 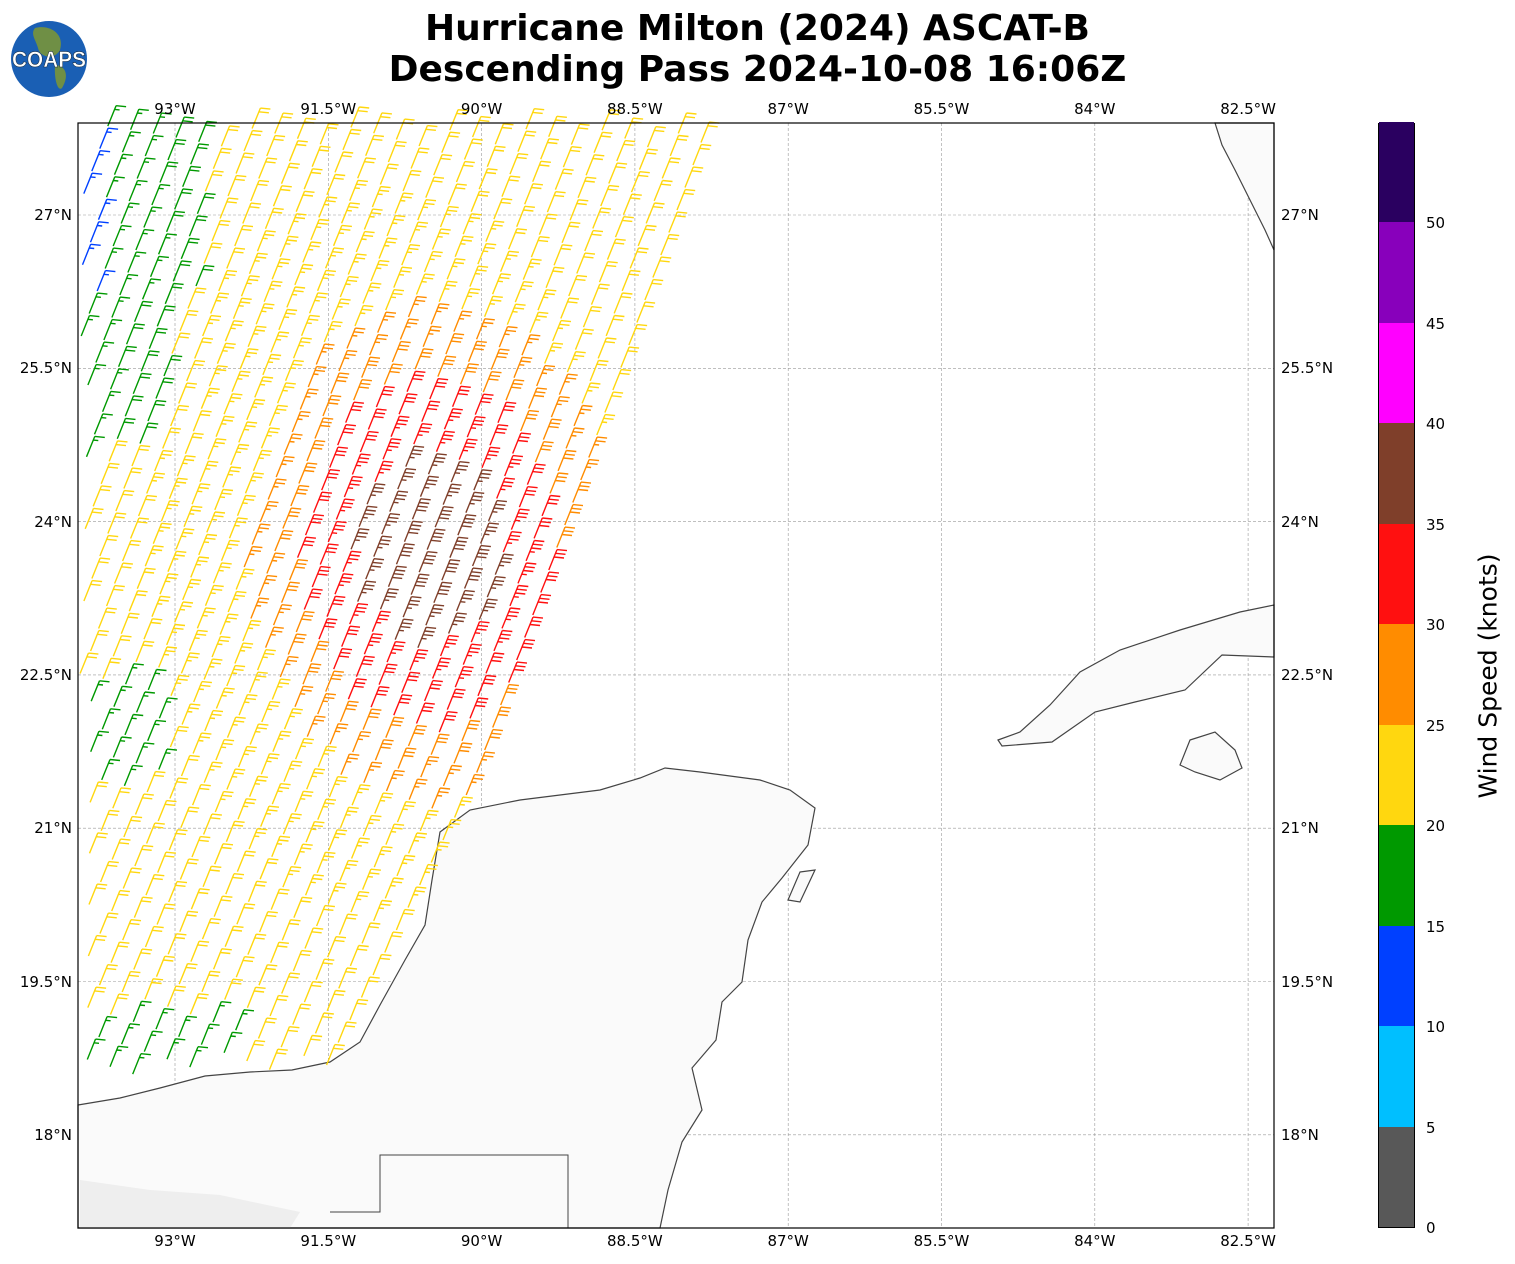 I want to click on lat-tick-label-left: 22.5°N, so click(x=45, y=674).